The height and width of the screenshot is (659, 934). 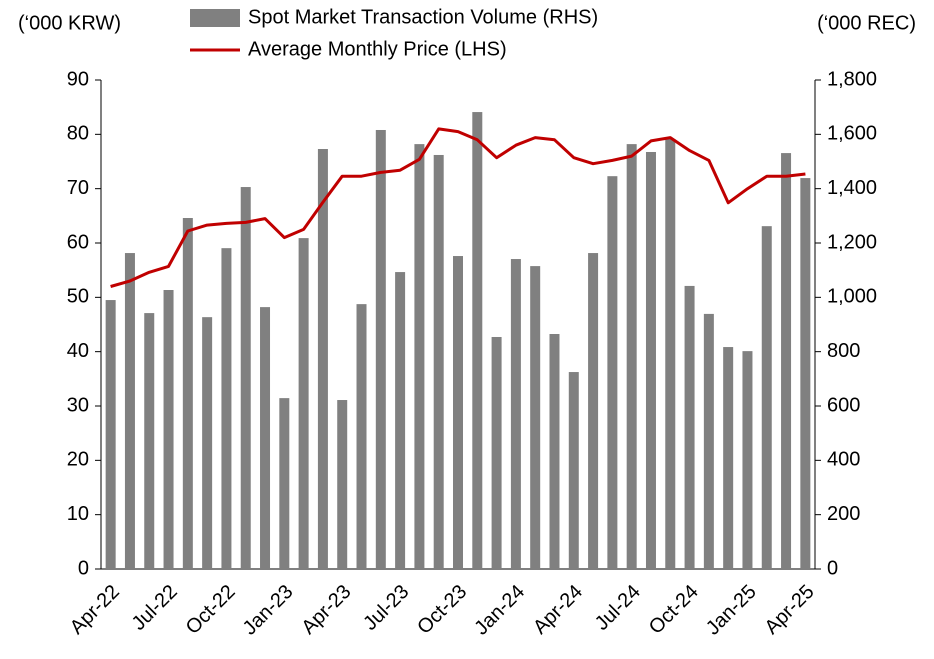 What do you see at coordinates (674, 610) in the screenshot?
I see `x-tick-label: Oct-24` at bounding box center [674, 610].